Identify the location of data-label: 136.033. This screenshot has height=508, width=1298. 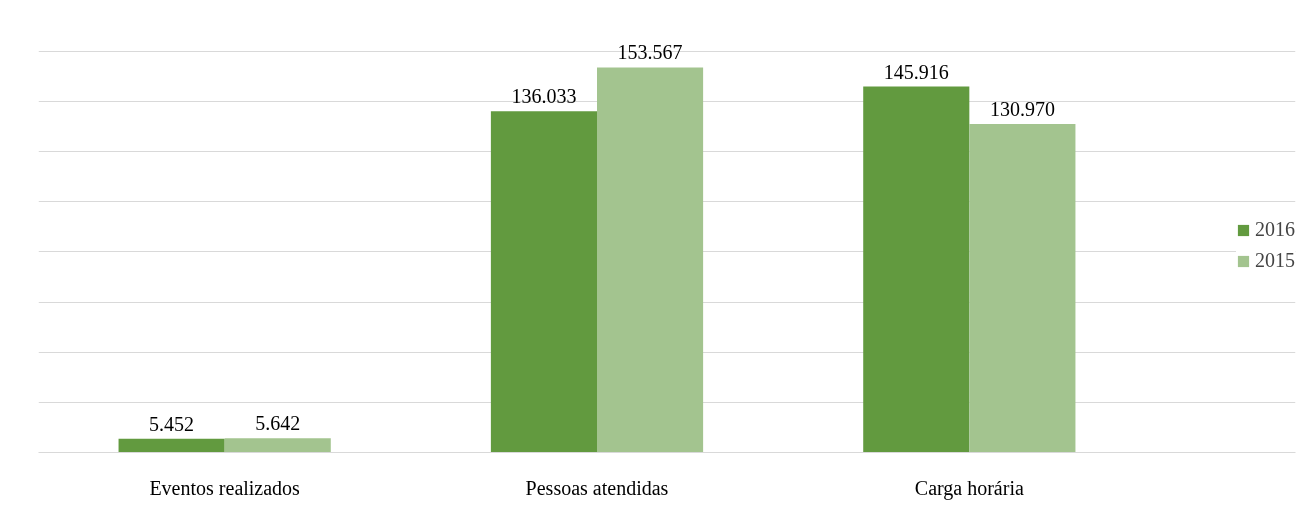
(544, 96).